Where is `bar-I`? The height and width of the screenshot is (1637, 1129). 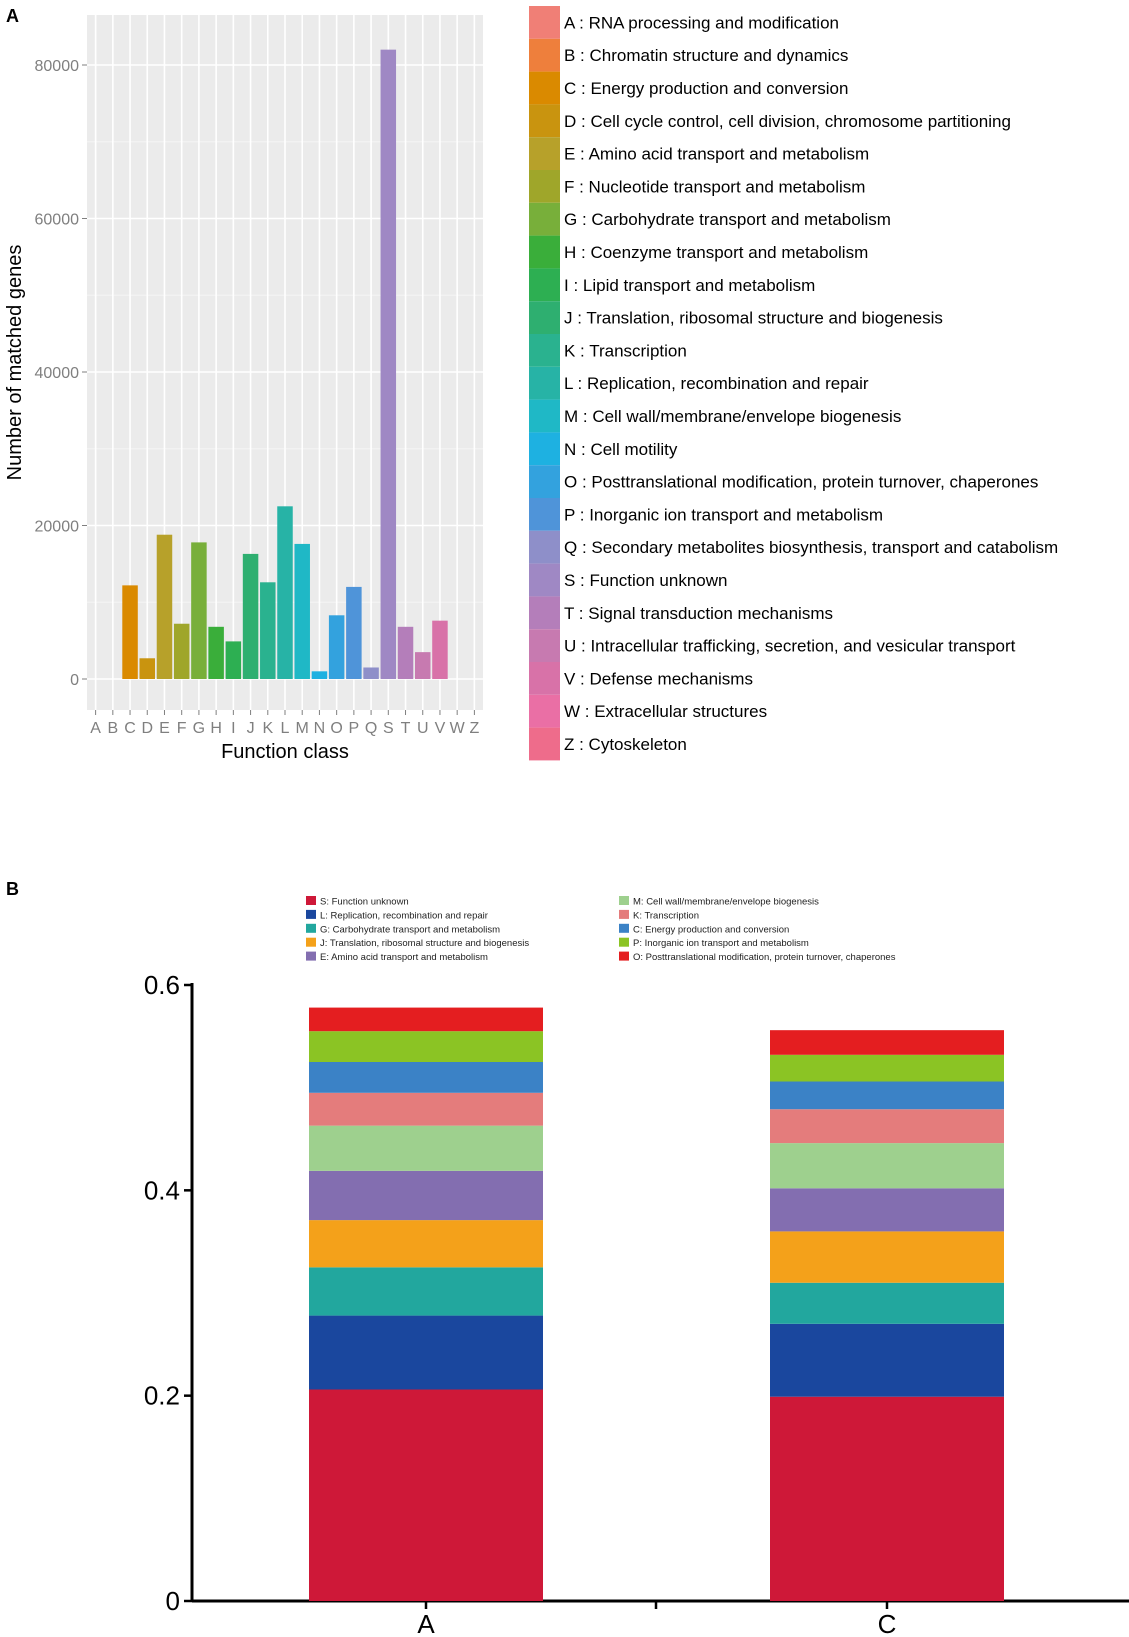
bar-I is located at coordinates (233, 660).